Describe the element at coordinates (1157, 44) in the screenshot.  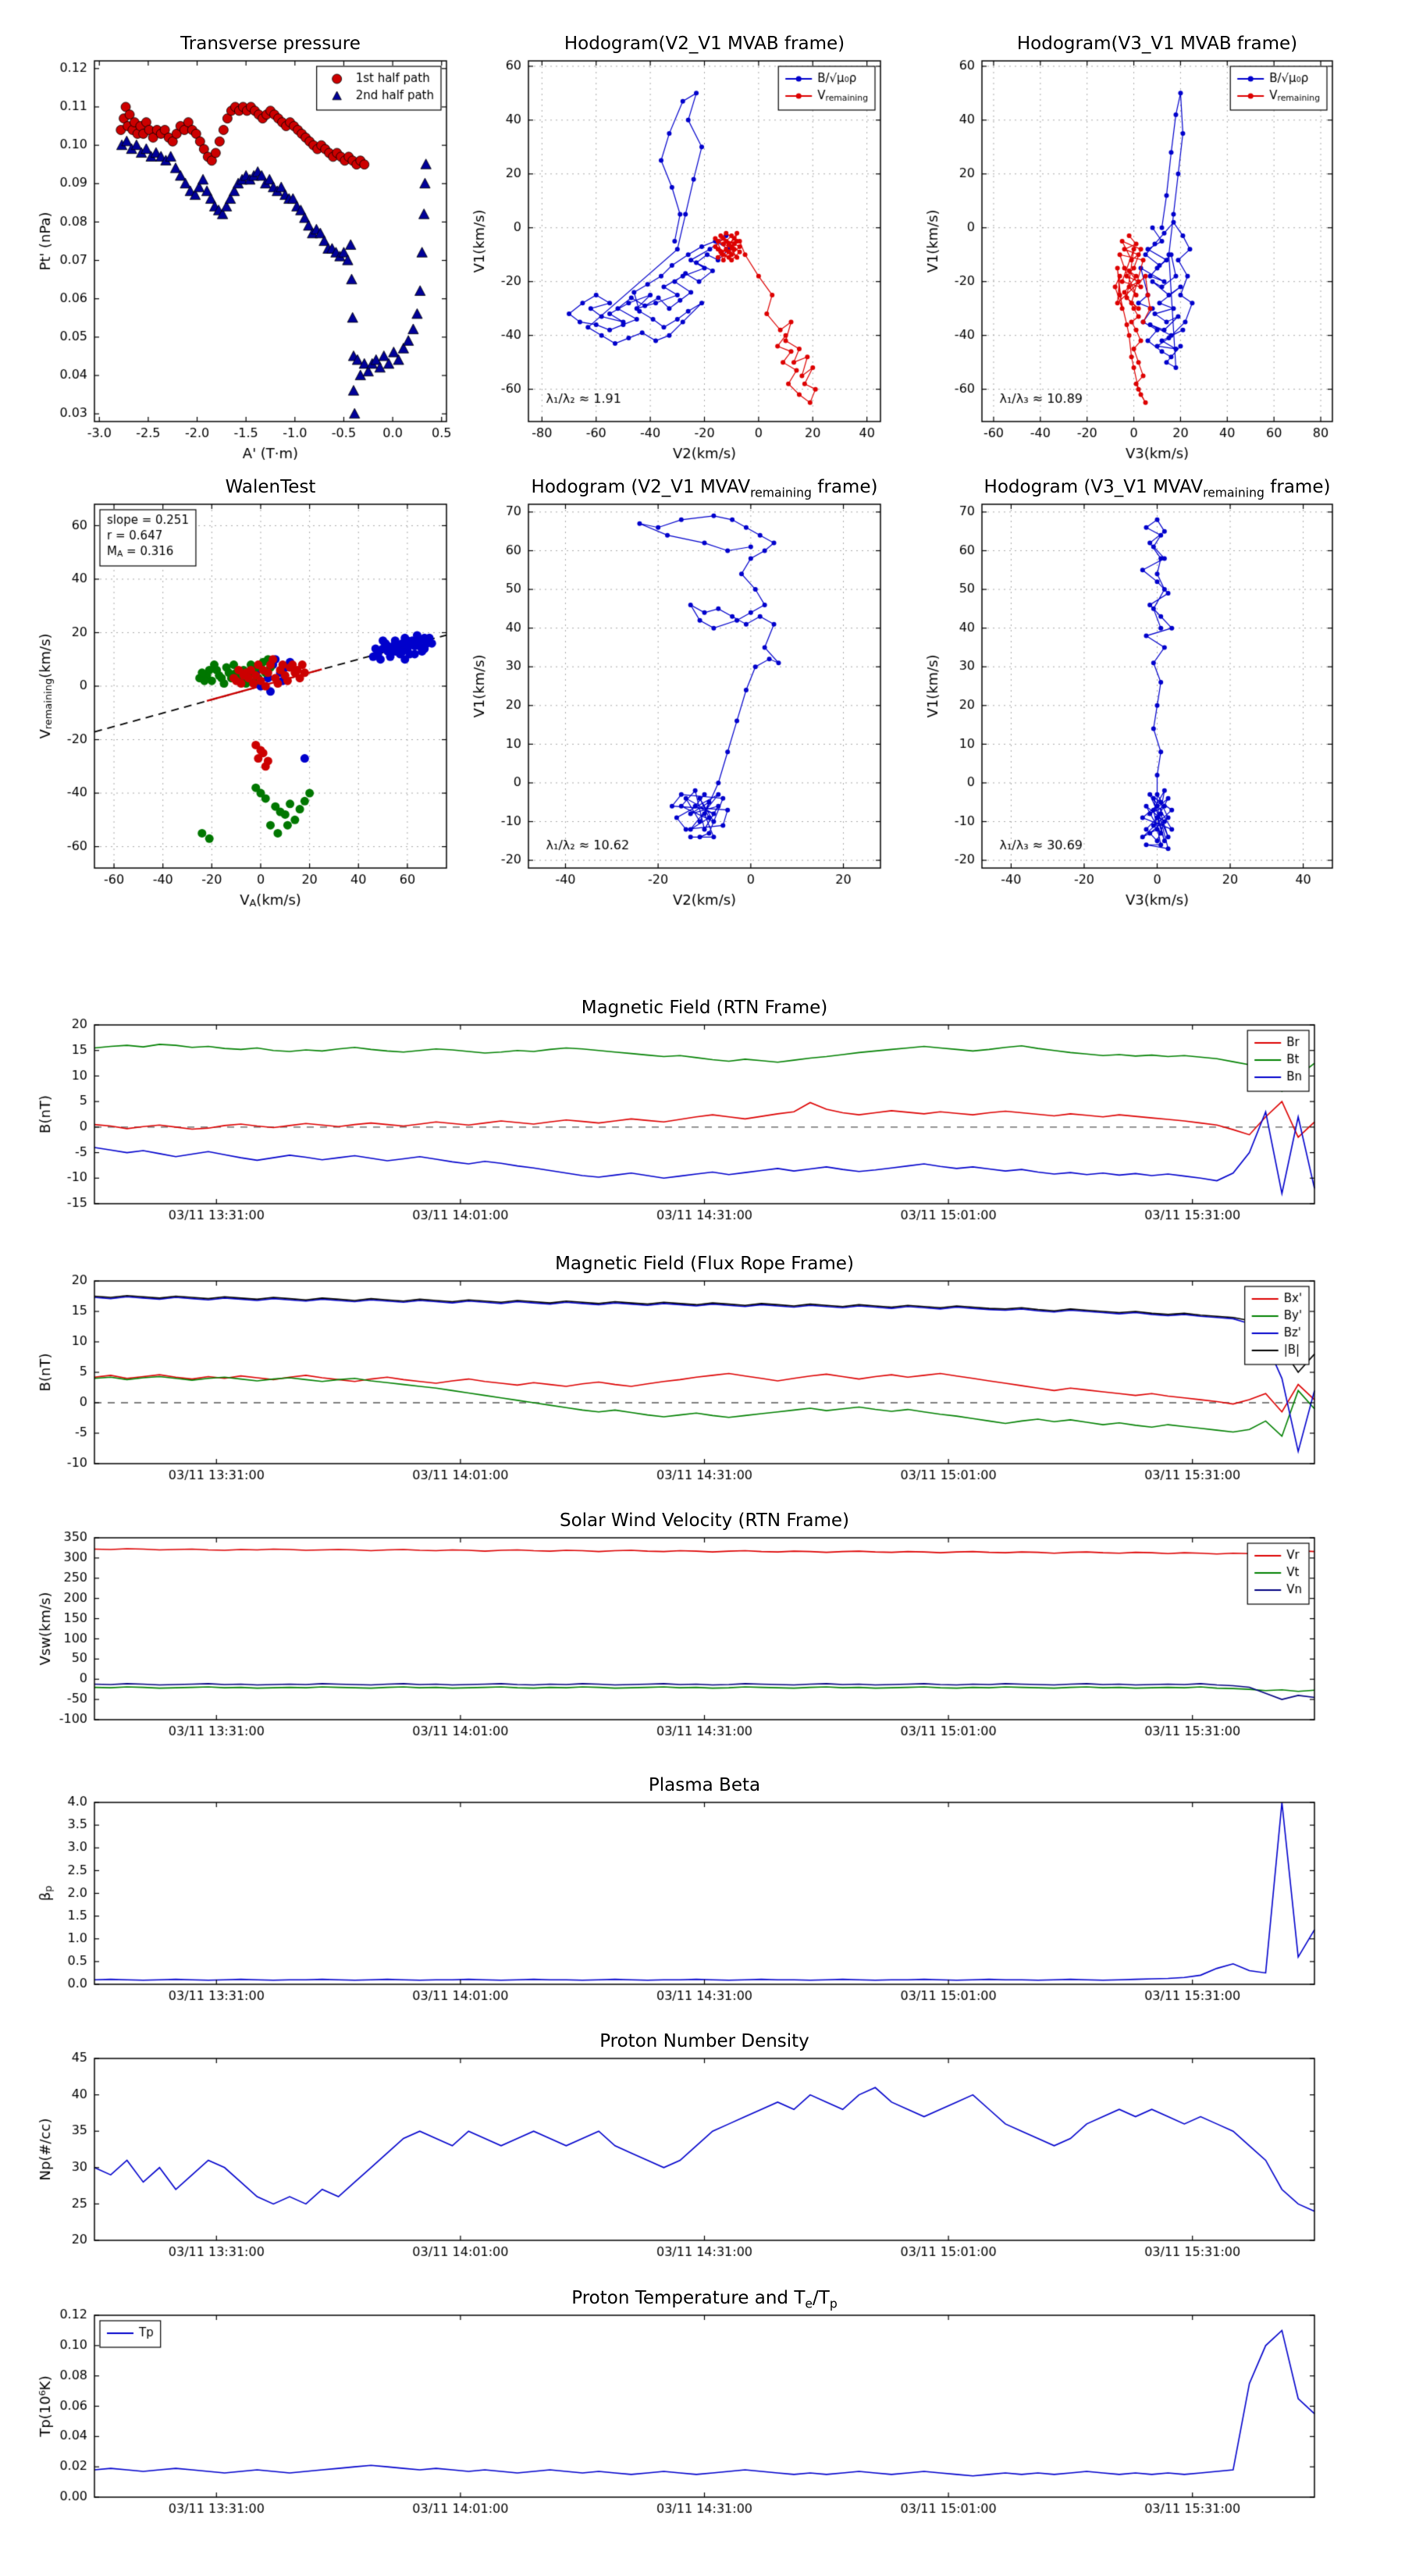
I see `chart-title-hodogram-v3v1-mvab: Hodogram(V3_V1 MVAB frame)` at that location.